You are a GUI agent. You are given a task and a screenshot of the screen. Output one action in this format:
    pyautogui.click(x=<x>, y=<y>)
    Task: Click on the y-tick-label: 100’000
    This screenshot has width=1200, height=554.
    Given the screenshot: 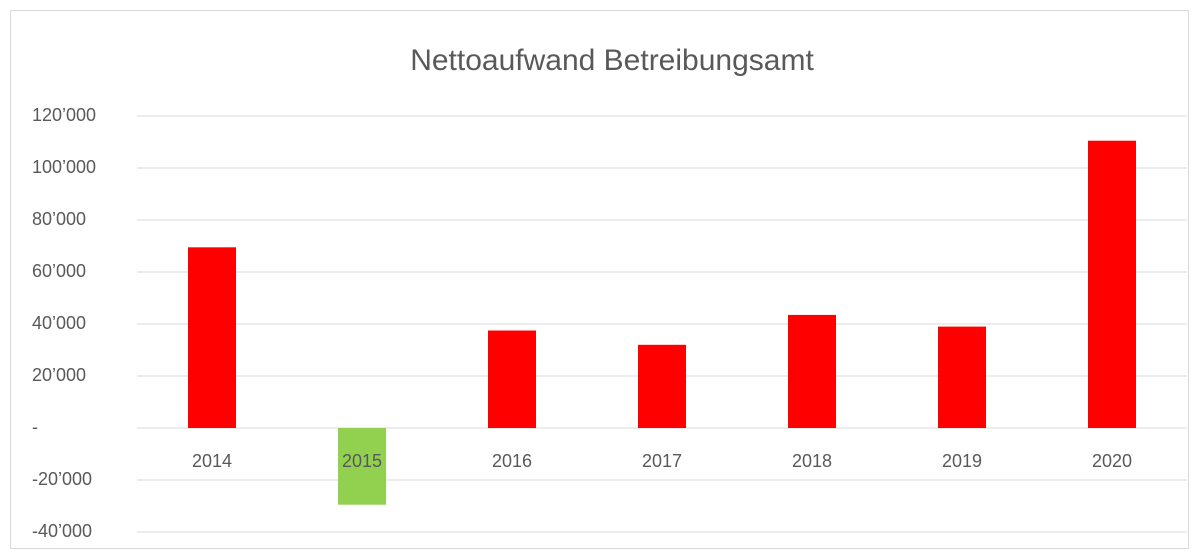 What is the action you would take?
    pyautogui.click(x=64, y=167)
    